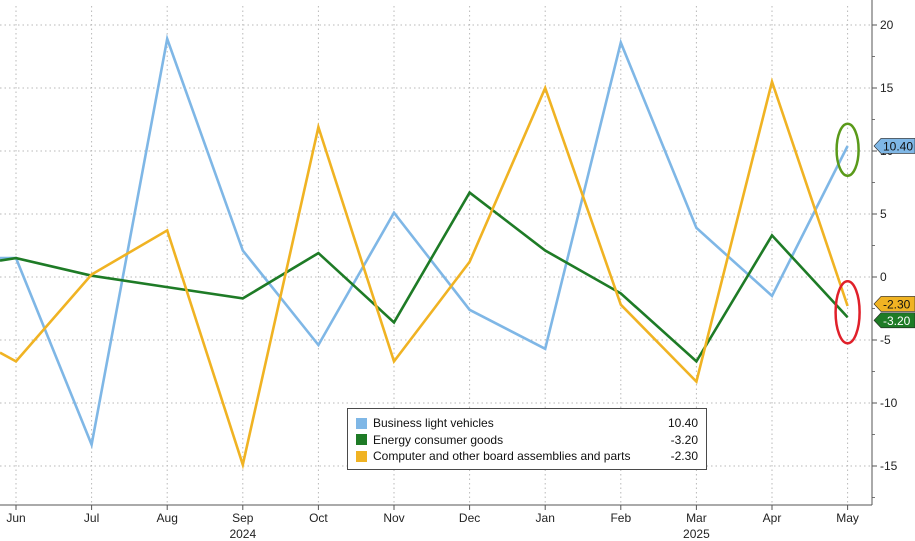 The image size is (915, 541). Describe the element at coordinates (696, 534) in the screenshot. I see `x-year-label: 2025` at that location.